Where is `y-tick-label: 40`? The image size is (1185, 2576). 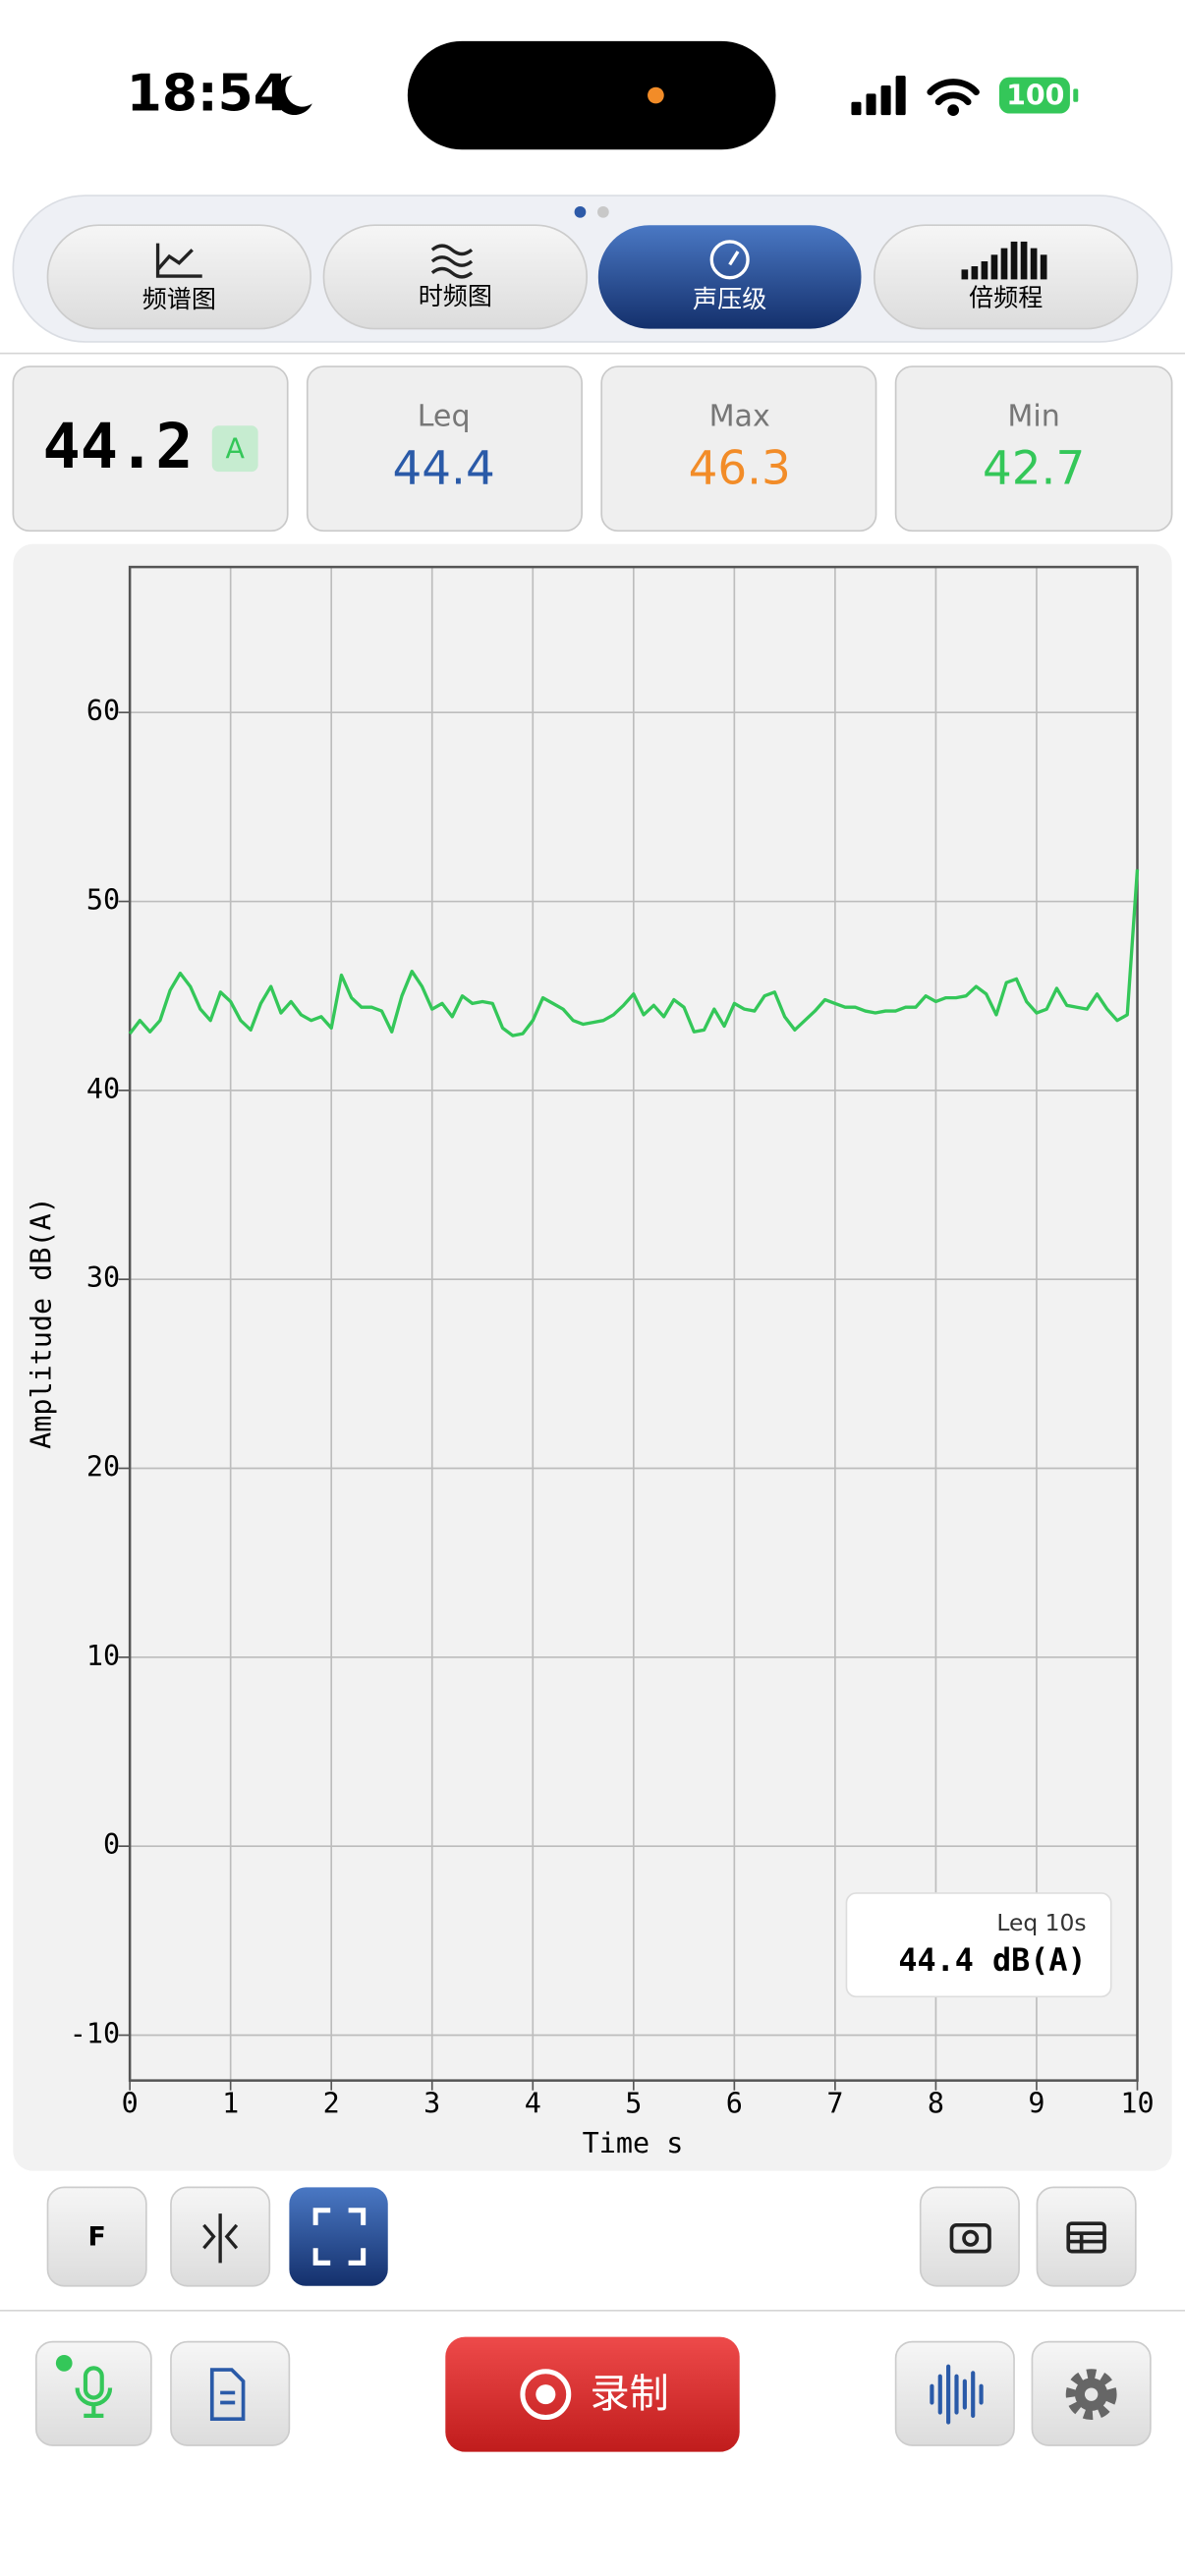
y-tick-label: 40 is located at coordinates (103, 1089).